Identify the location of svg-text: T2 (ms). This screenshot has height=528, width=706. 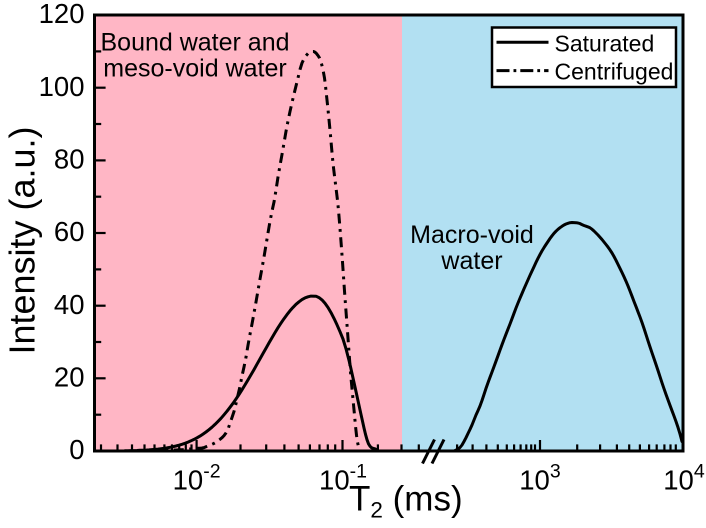
(406, 501).